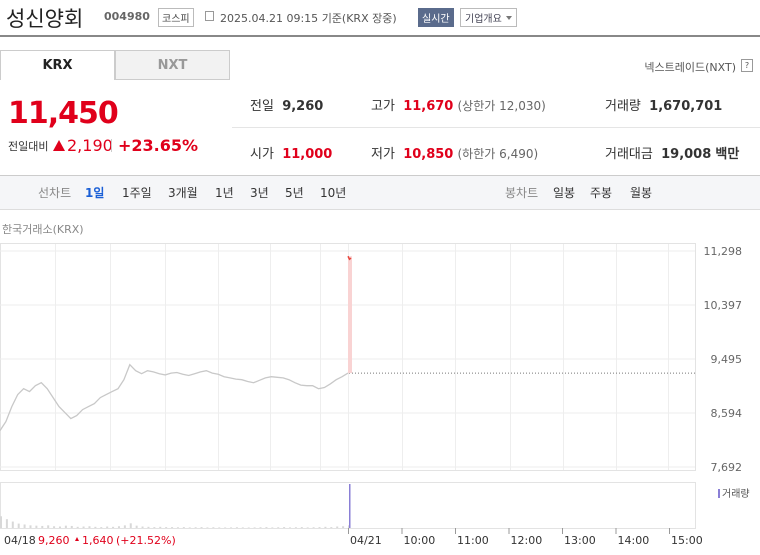  Describe the element at coordinates (366, 540) in the screenshot. I see `x-tick-label: 04/21` at that location.